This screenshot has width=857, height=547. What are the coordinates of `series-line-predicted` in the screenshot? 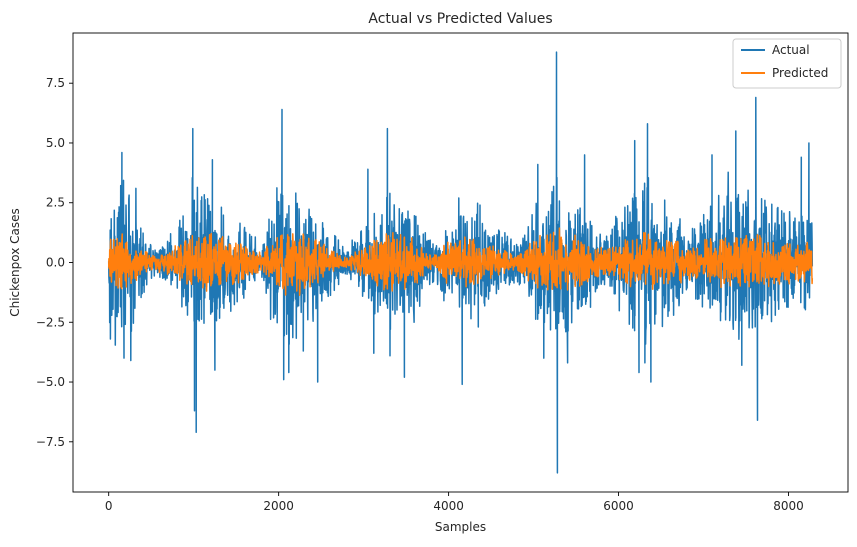 It's located at (460, 261).